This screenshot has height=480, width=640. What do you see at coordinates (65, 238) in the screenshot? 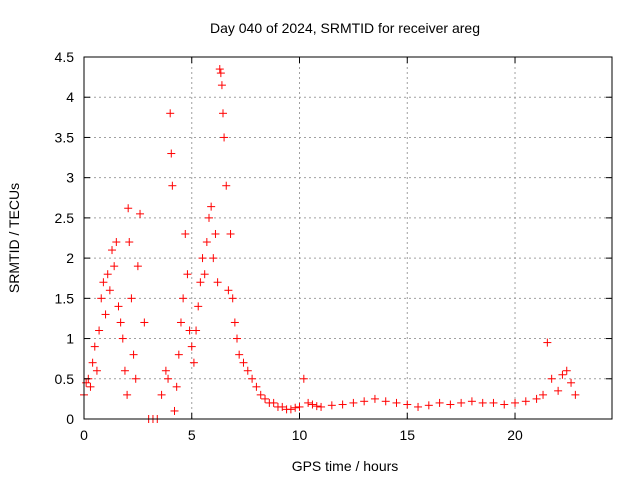
I see `y-tick-labels: 0 0.5 1 1.5 2 2.5 3 3.5 4 4.5` at bounding box center [65, 238].